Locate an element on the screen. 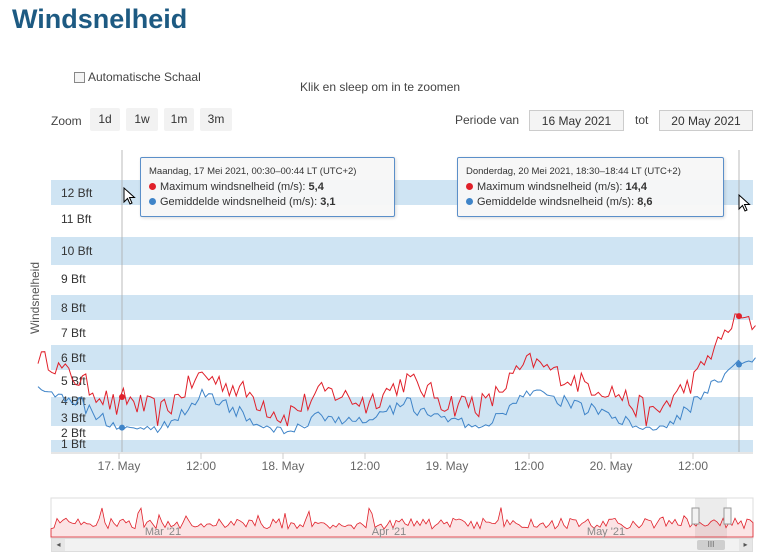  navigator-label-0: Mar '21 is located at coordinates (163, 532).